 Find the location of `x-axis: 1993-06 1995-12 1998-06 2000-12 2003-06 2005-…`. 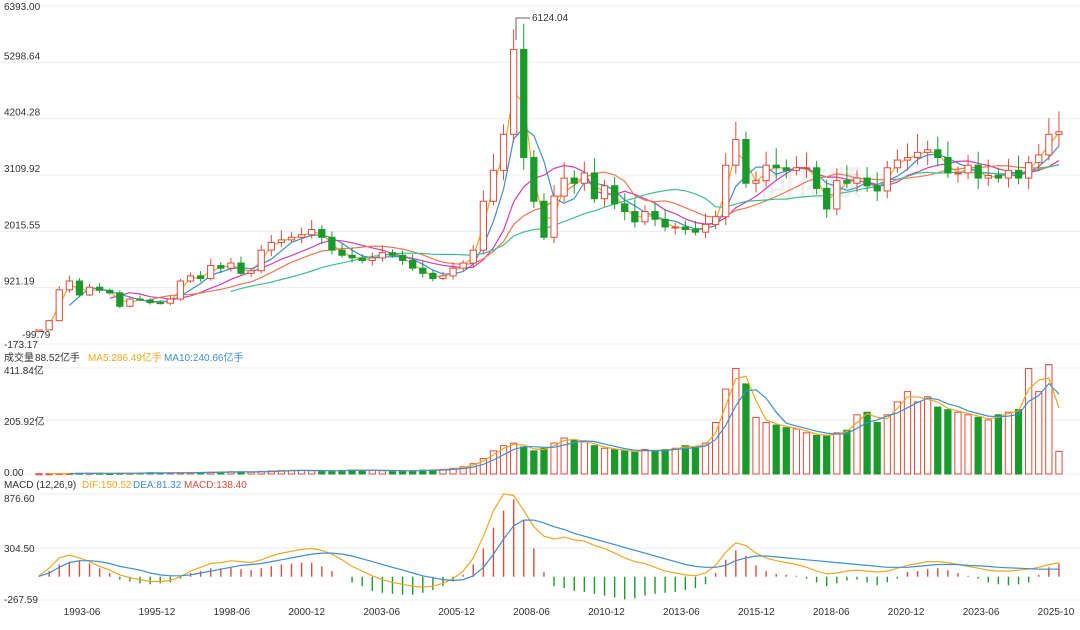

x-axis: 1993-06 1995-12 1998-06 2000-12 2003-06 2005-… is located at coordinates (569, 612).